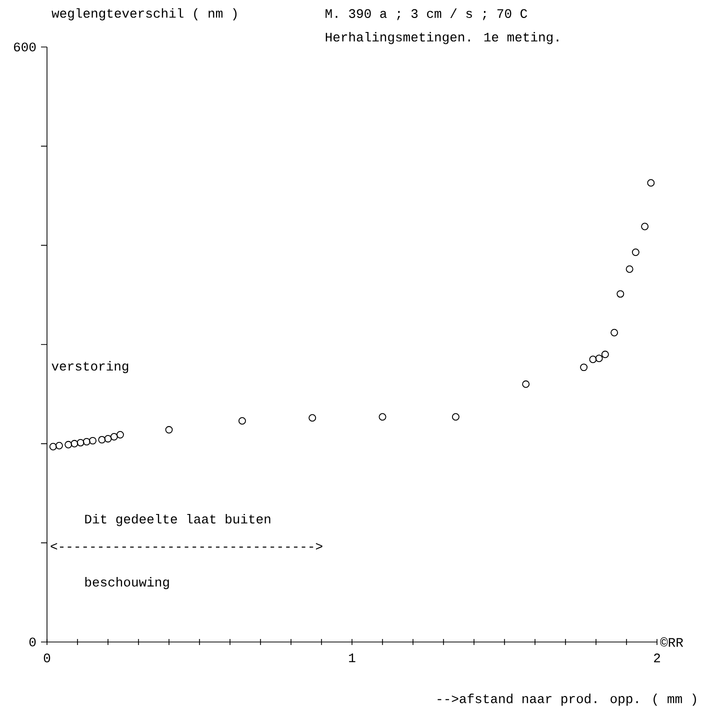 This screenshot has width=703, height=728. I want to click on annotation: <--------------------------------->, so click(186, 546).